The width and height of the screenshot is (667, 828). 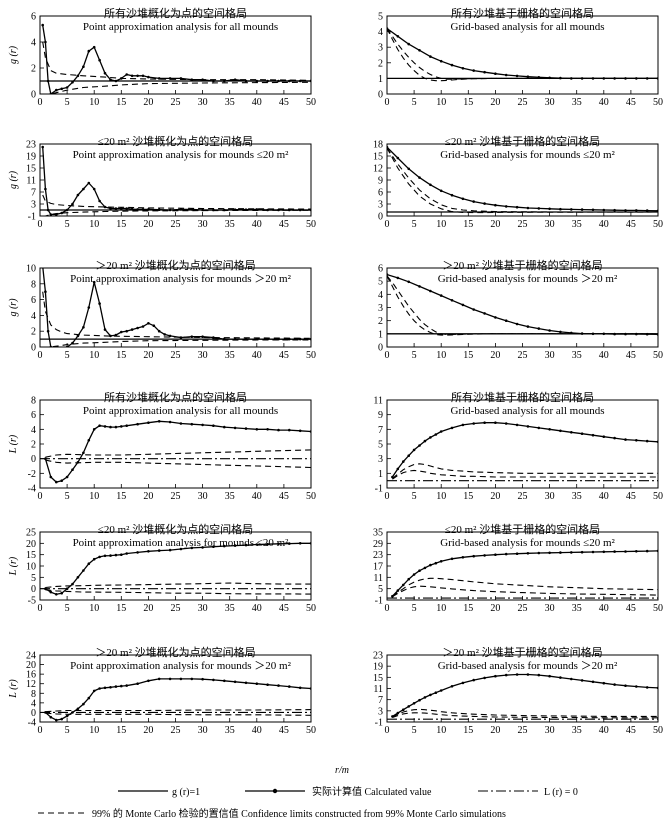 What do you see at coordinates (525, 474) in the screenshot?
I see `series-line-ci-lower` at bounding box center [525, 474].